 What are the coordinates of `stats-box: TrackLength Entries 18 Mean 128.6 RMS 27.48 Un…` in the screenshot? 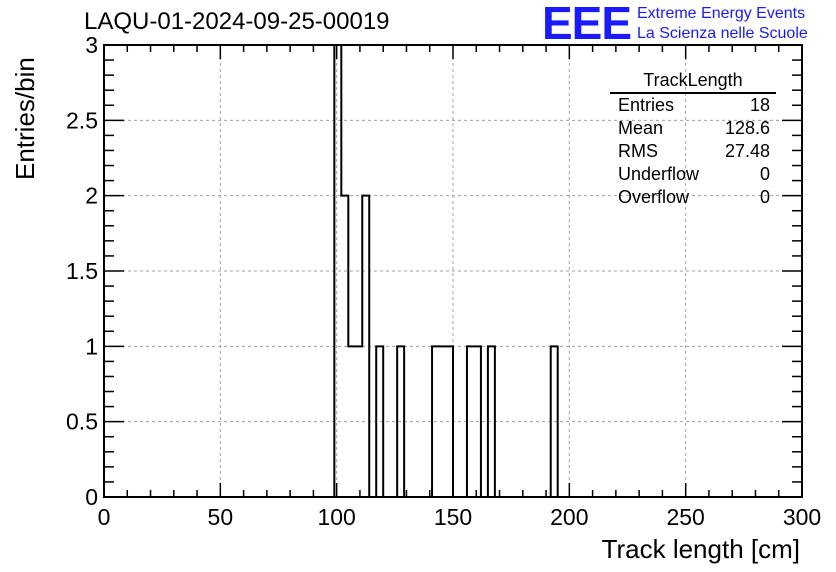 It's located at (693, 139).